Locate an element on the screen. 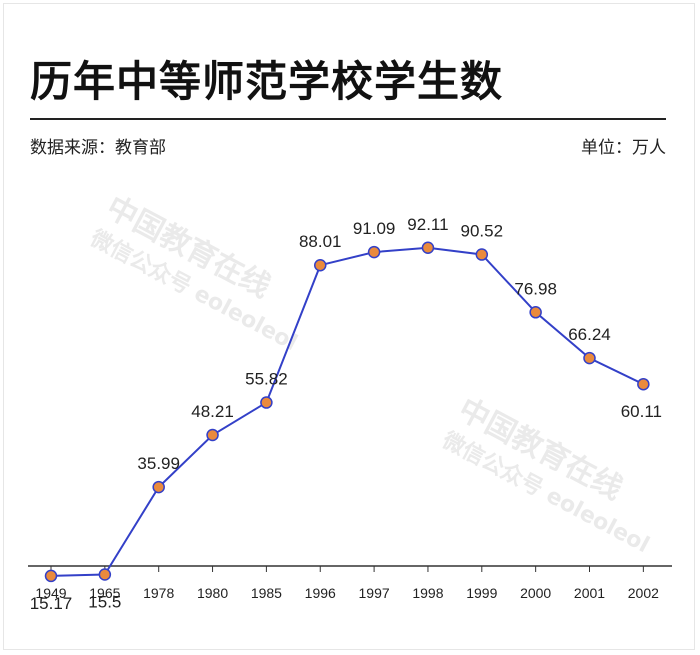  data-label: 90.52 is located at coordinates (482, 231).